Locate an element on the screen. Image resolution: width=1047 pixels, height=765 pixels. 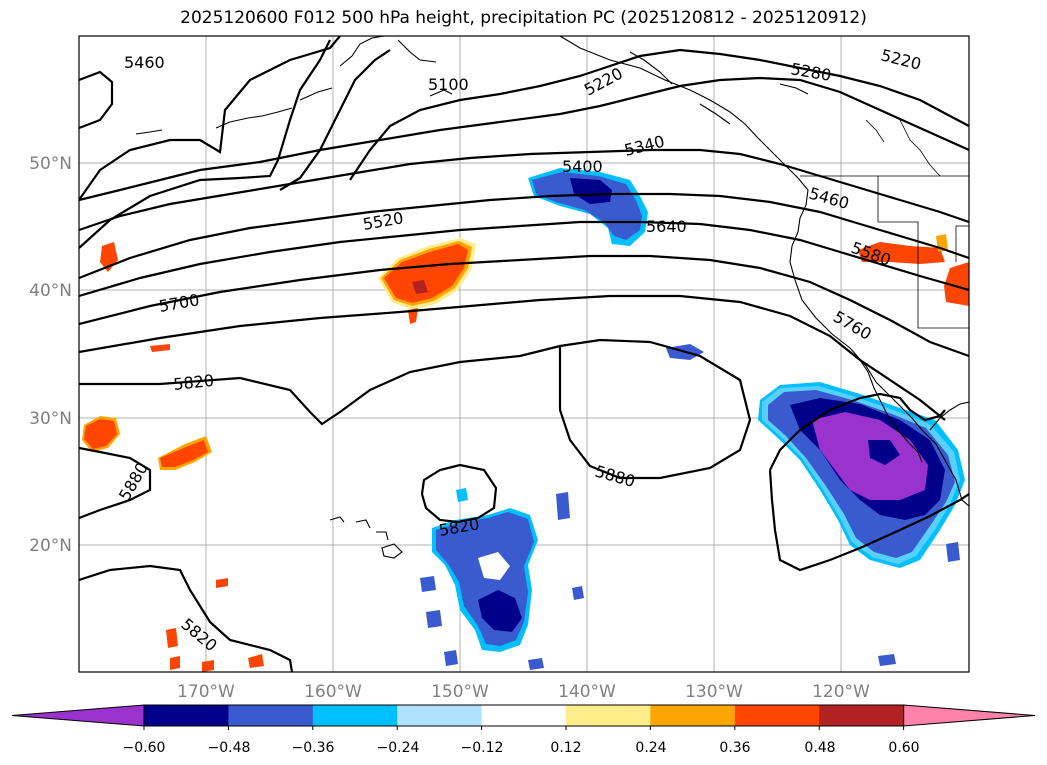
colorbar-outline is located at coordinates (524, 715).